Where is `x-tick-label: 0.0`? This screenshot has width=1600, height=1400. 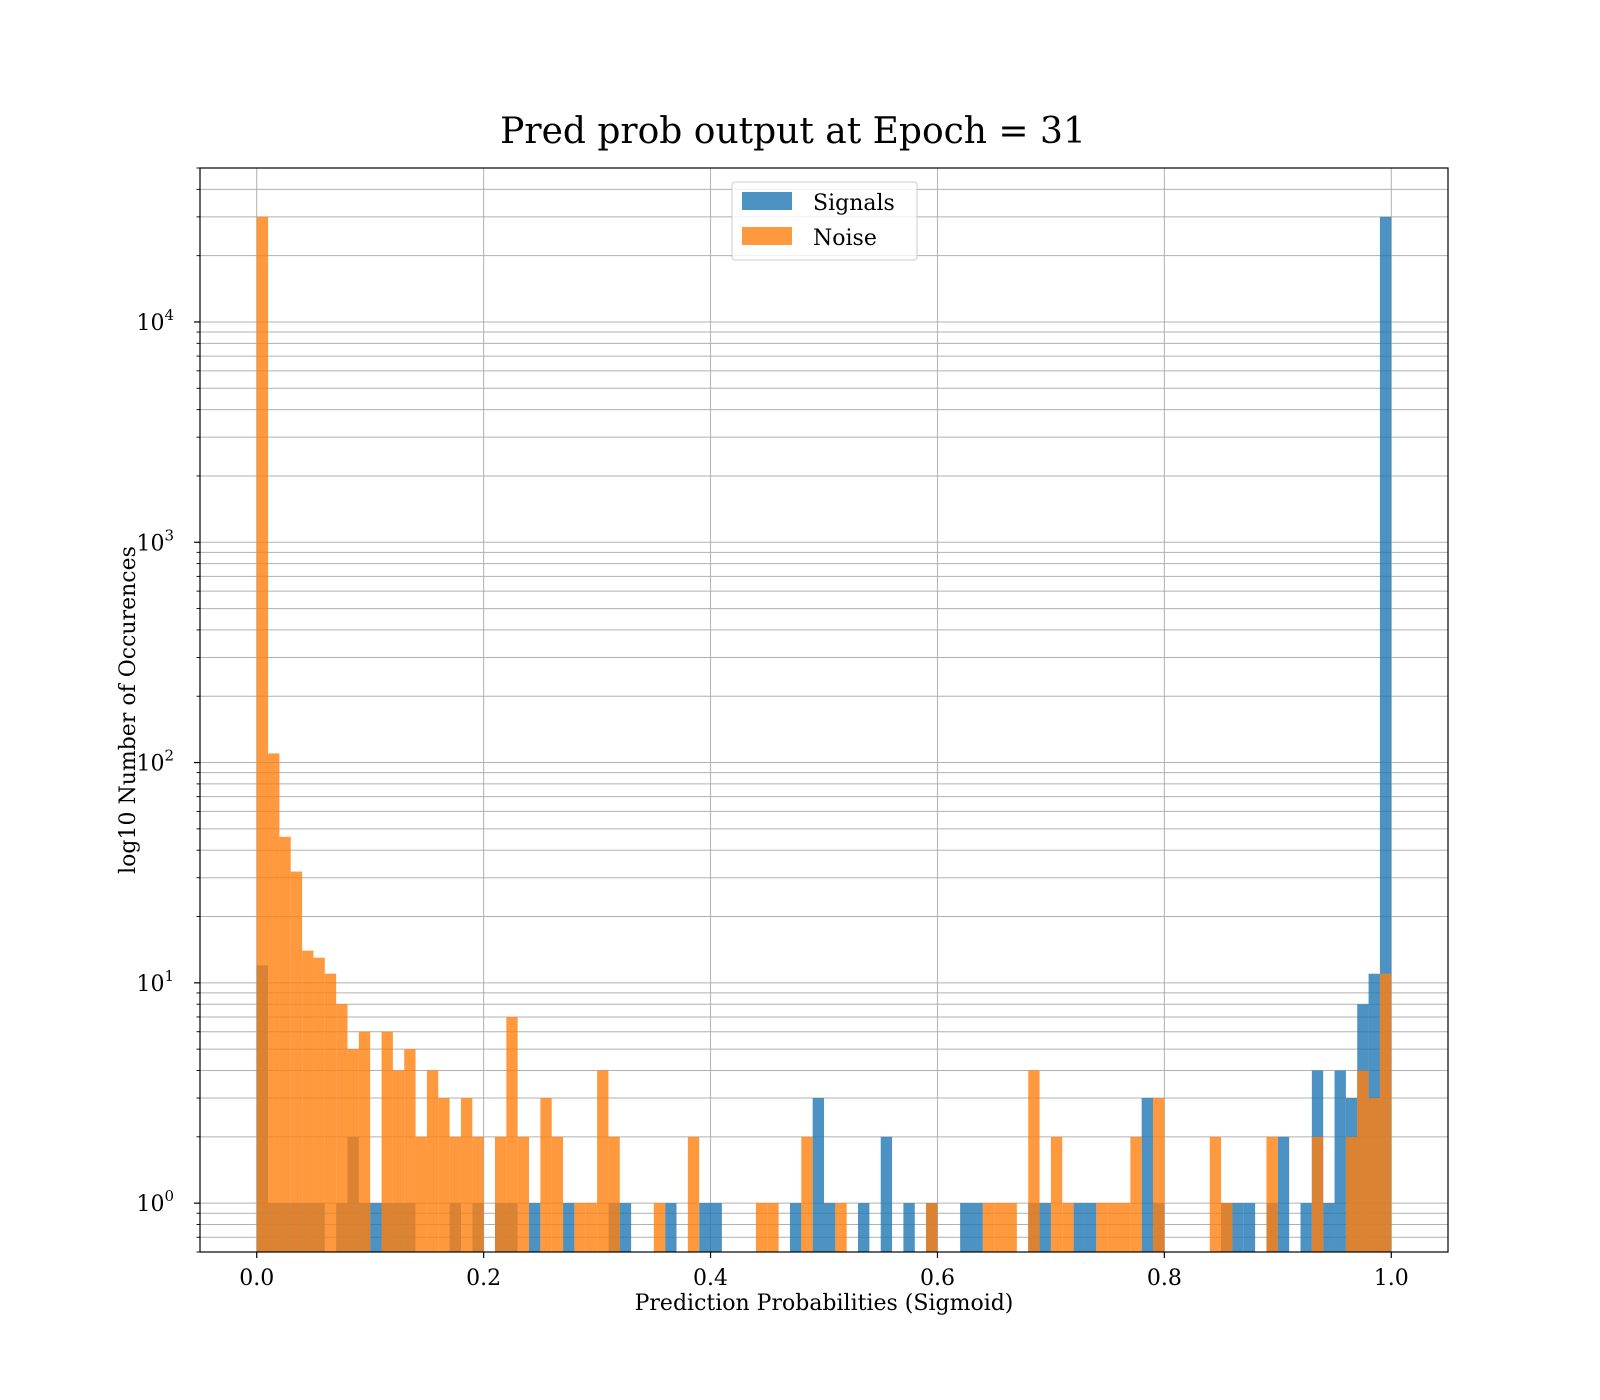 x-tick-label: 0.0 is located at coordinates (256, 1278).